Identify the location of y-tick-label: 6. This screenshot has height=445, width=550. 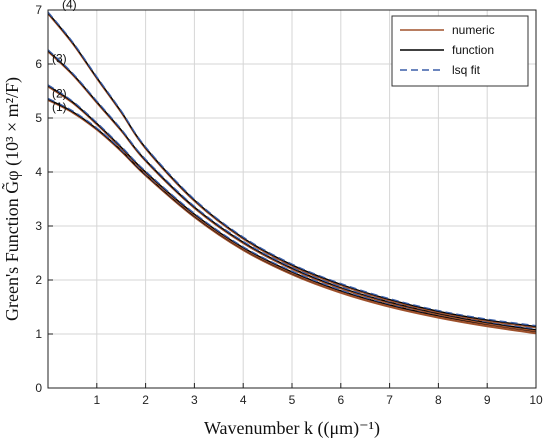
(38, 64).